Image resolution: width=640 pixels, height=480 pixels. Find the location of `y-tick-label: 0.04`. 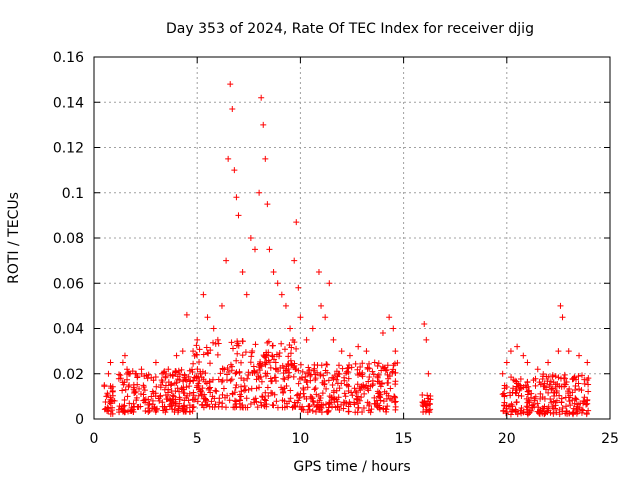

y-tick-label: 0.04 is located at coordinates (68, 330).